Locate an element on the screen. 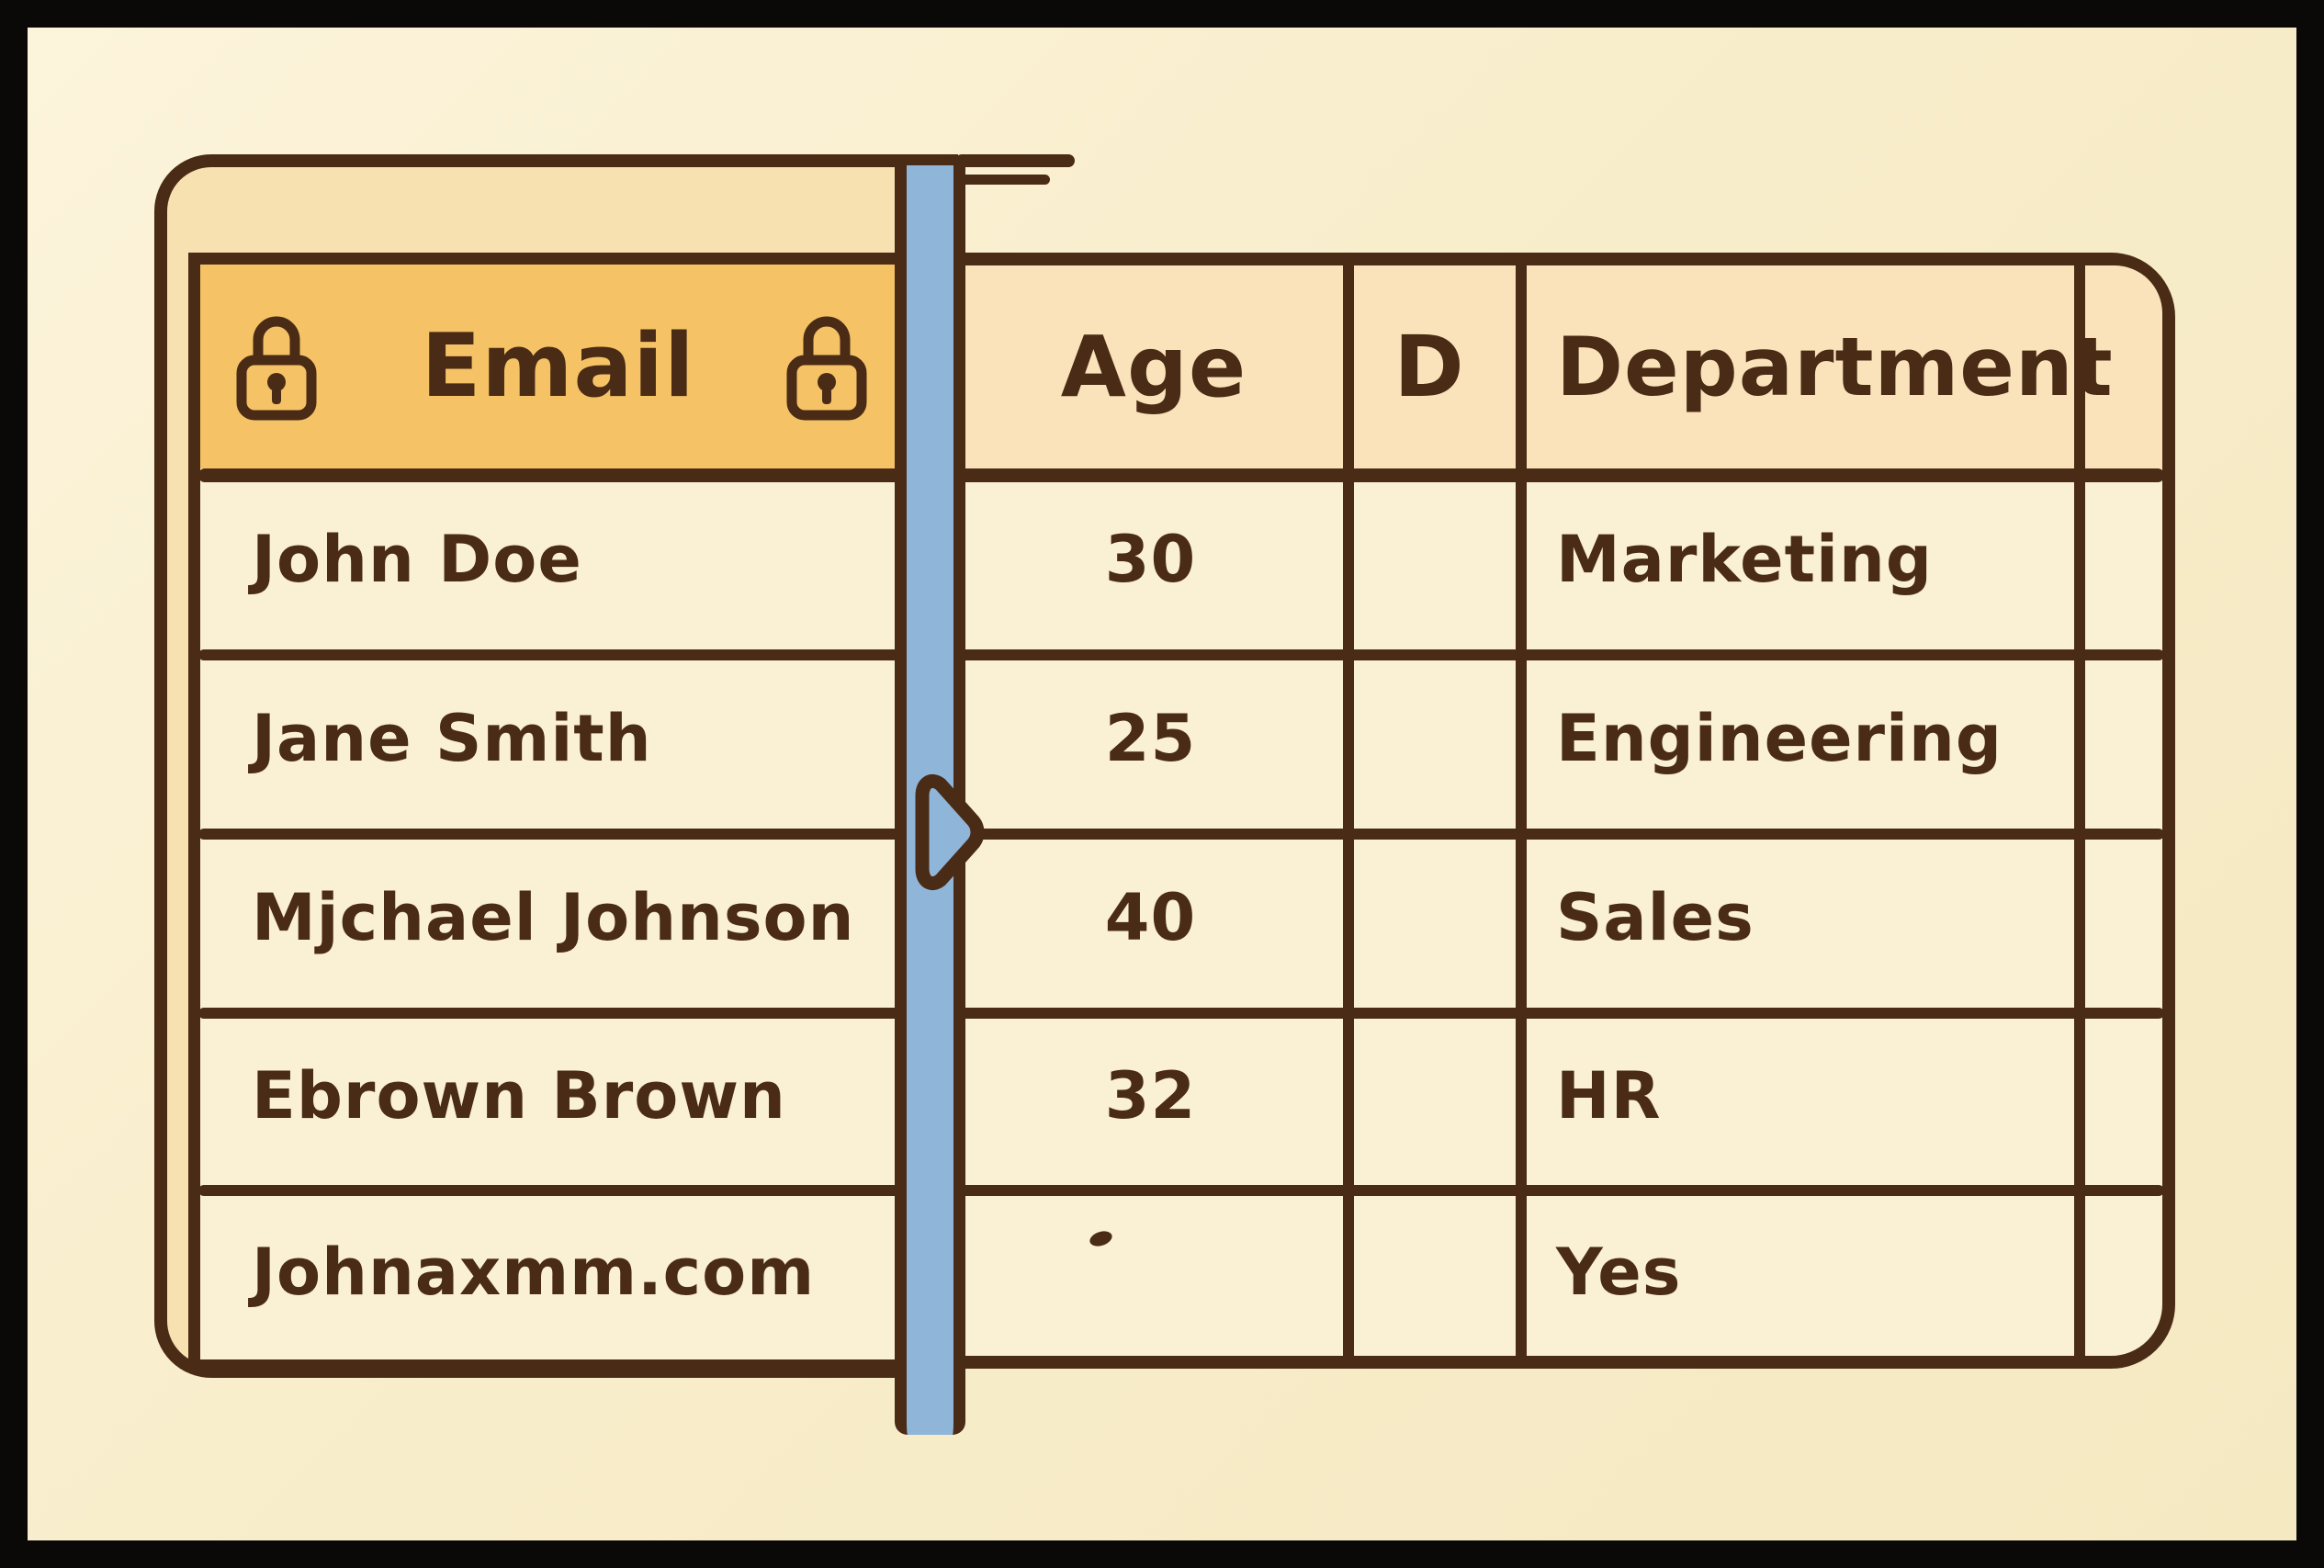 Image resolution: width=2324 pixels, height=1568 pixels. department-cell: HR is located at coordinates (1609, 1096).